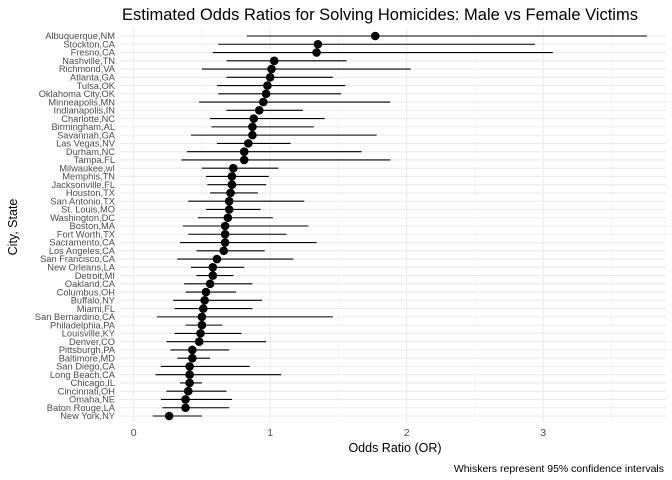 This screenshot has width=672, height=480. What do you see at coordinates (88, 210) in the screenshot?
I see `y-tick-label: St. Louis,MO` at bounding box center [88, 210].